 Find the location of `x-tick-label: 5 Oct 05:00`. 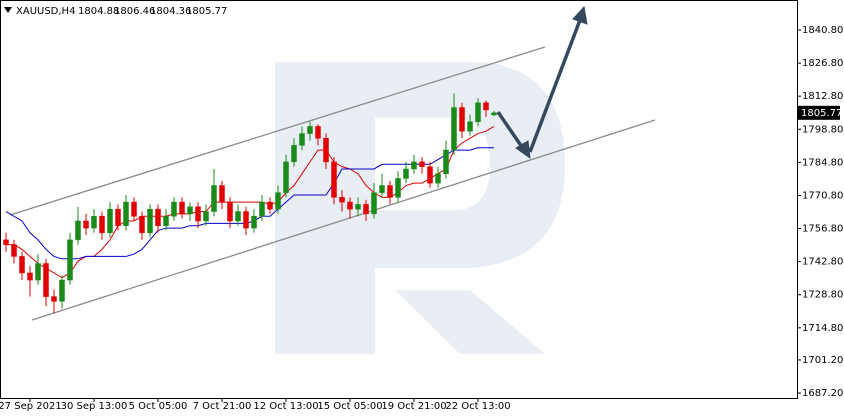

x-tick-label: 5 Oct 05:00 is located at coordinates (158, 406).